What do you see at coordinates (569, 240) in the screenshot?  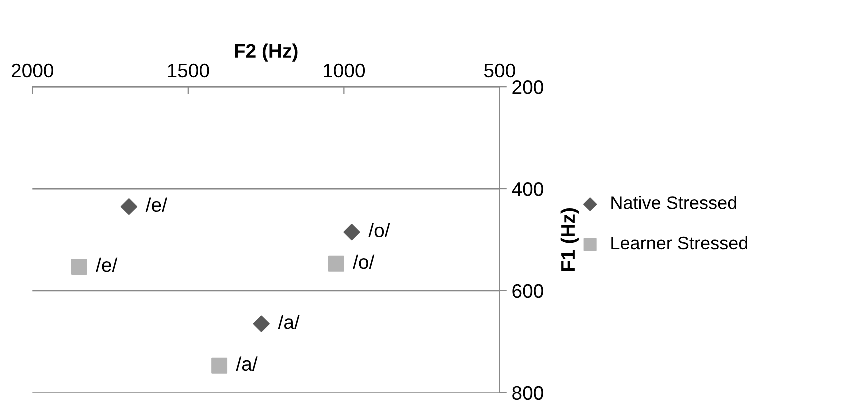 I see `y-axis-title: F1 (Hz)` at bounding box center [569, 240].